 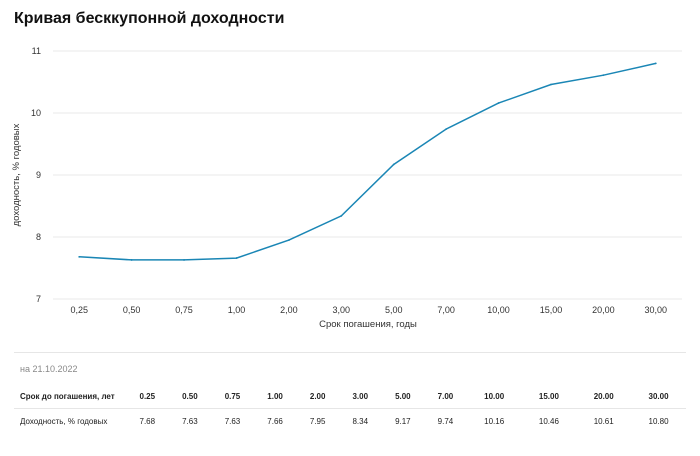 What do you see at coordinates (658, 421) in the screenshot?
I see `table-cell: 10.80` at bounding box center [658, 421].